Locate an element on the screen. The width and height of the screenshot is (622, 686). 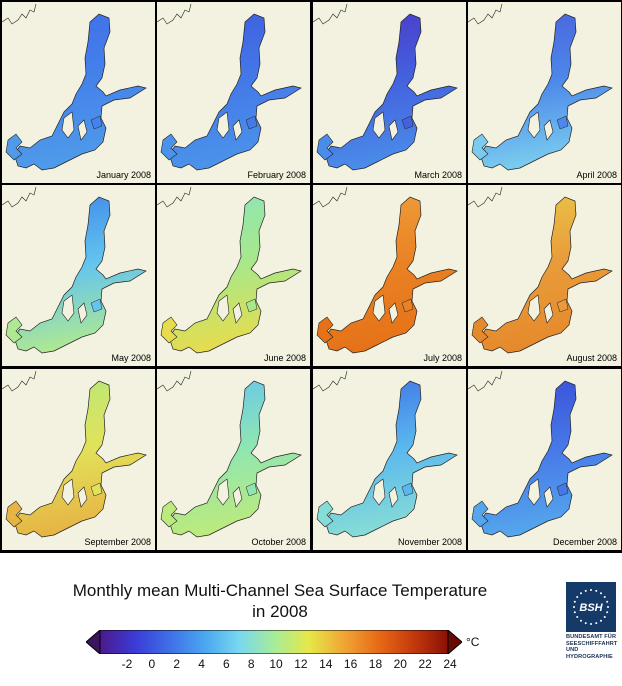
bsh-logo-mark: BSH is located at coordinates (591, 607).